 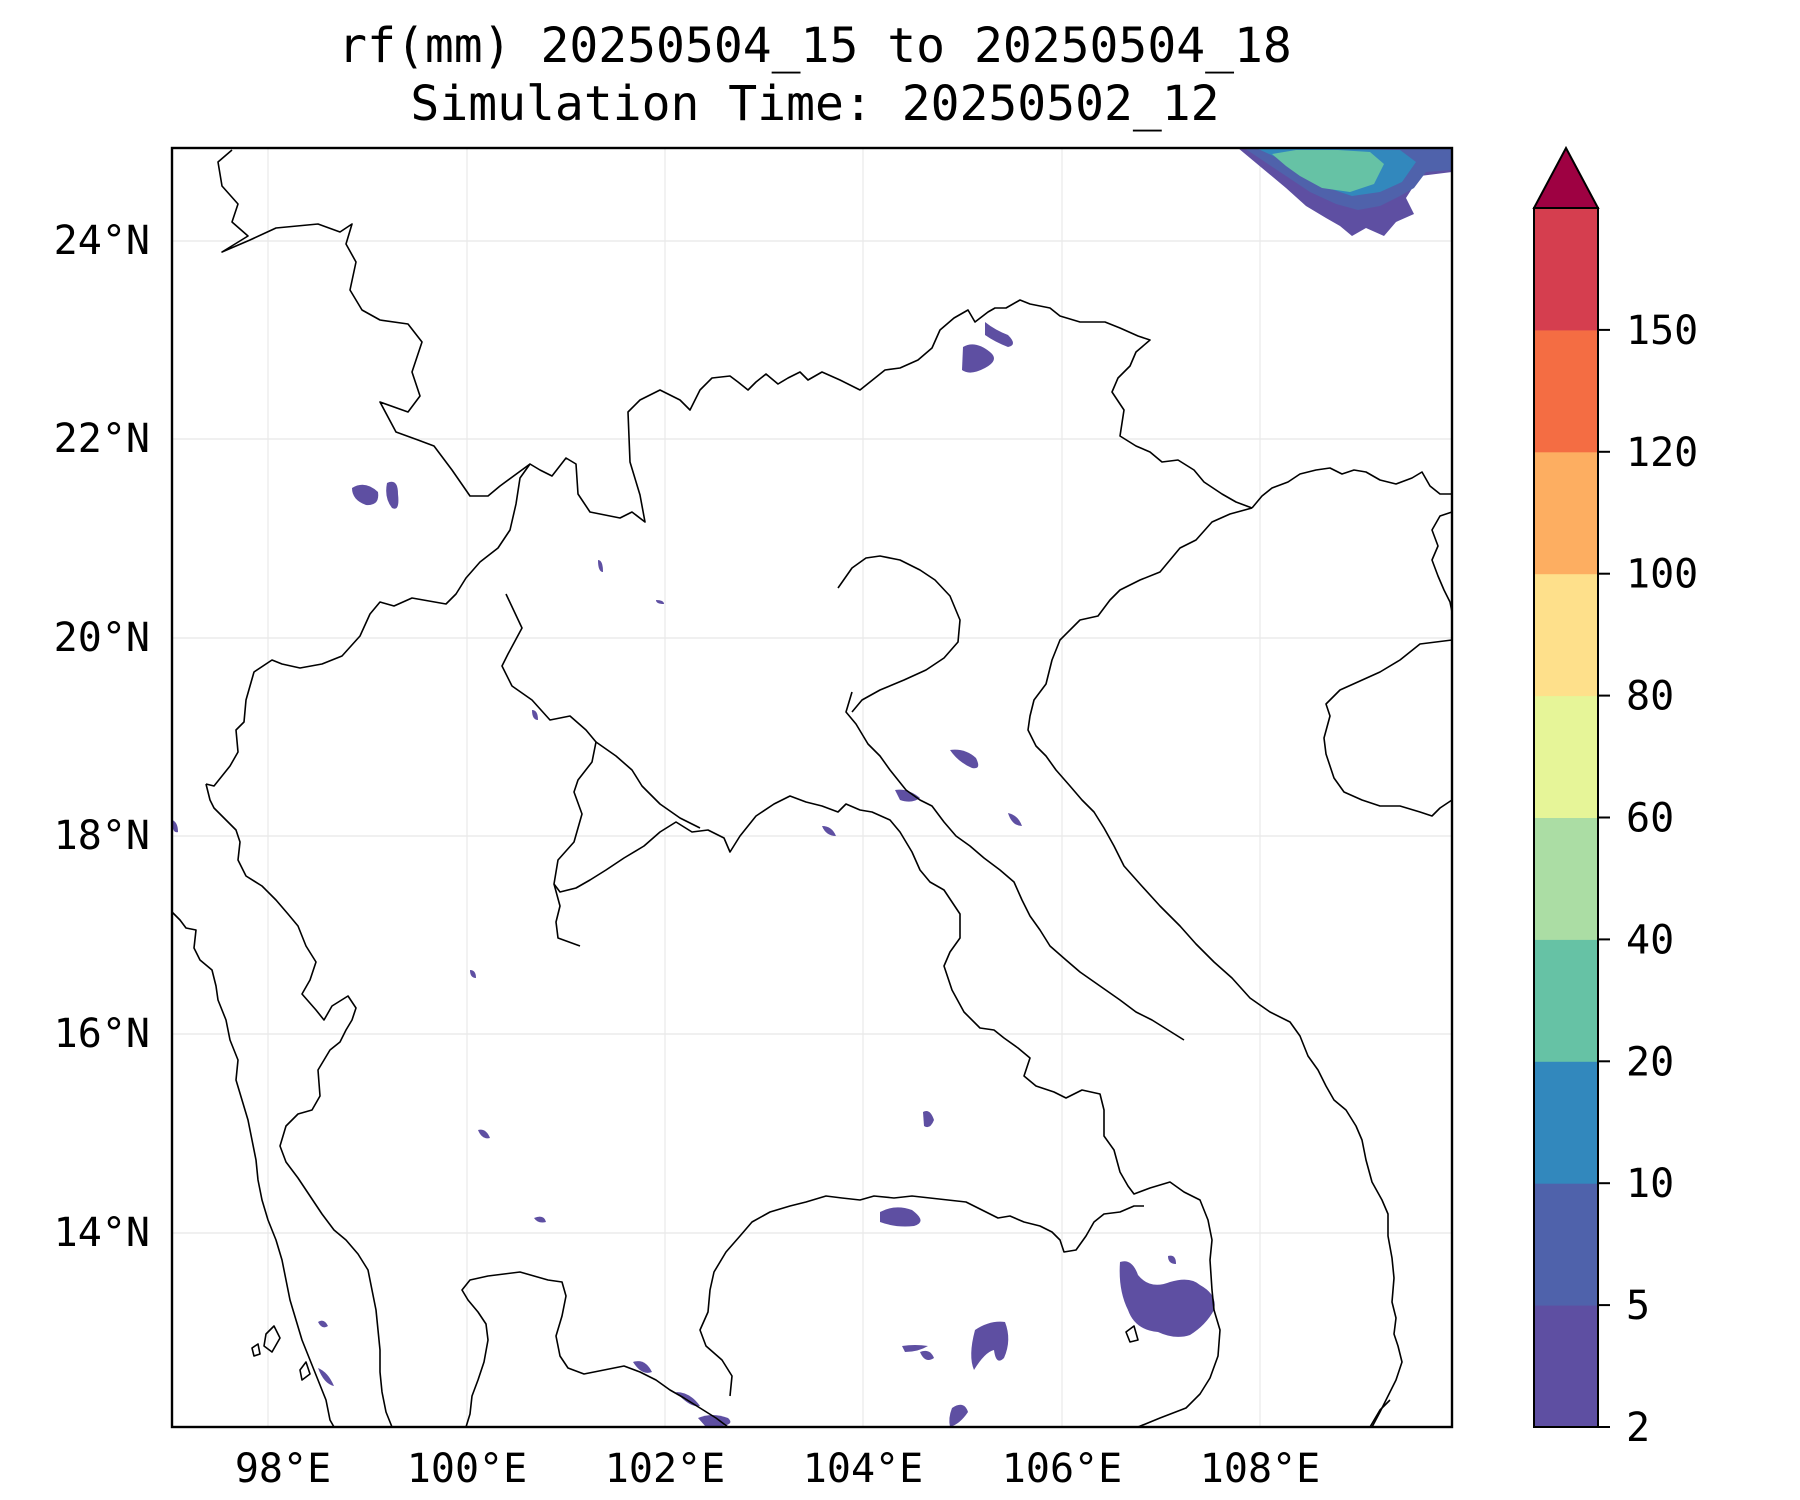 What do you see at coordinates (1650, 819) in the screenshot?
I see `colorbar-tick-label: 60` at bounding box center [1650, 819].